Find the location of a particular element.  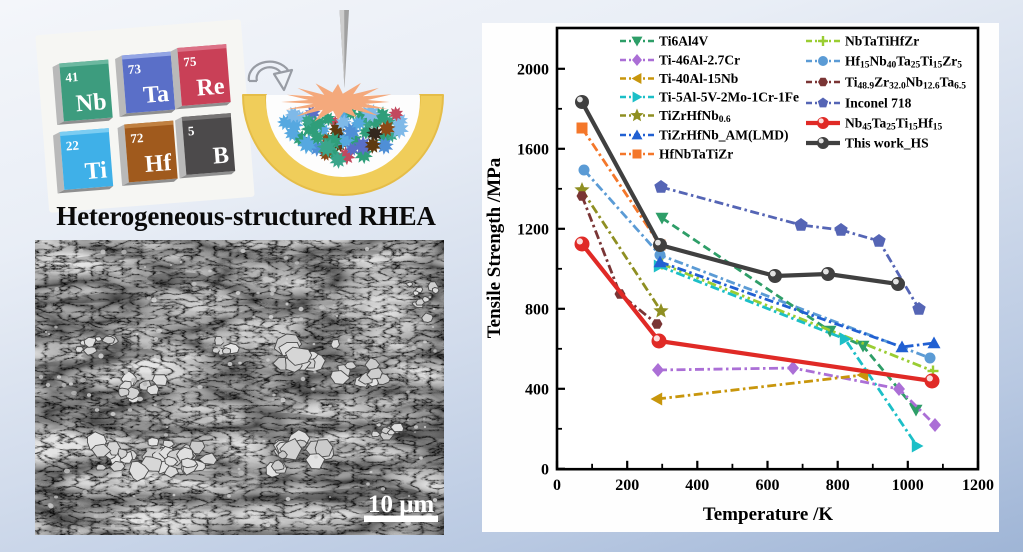

svg-text: B is located at coordinates (221, 155).